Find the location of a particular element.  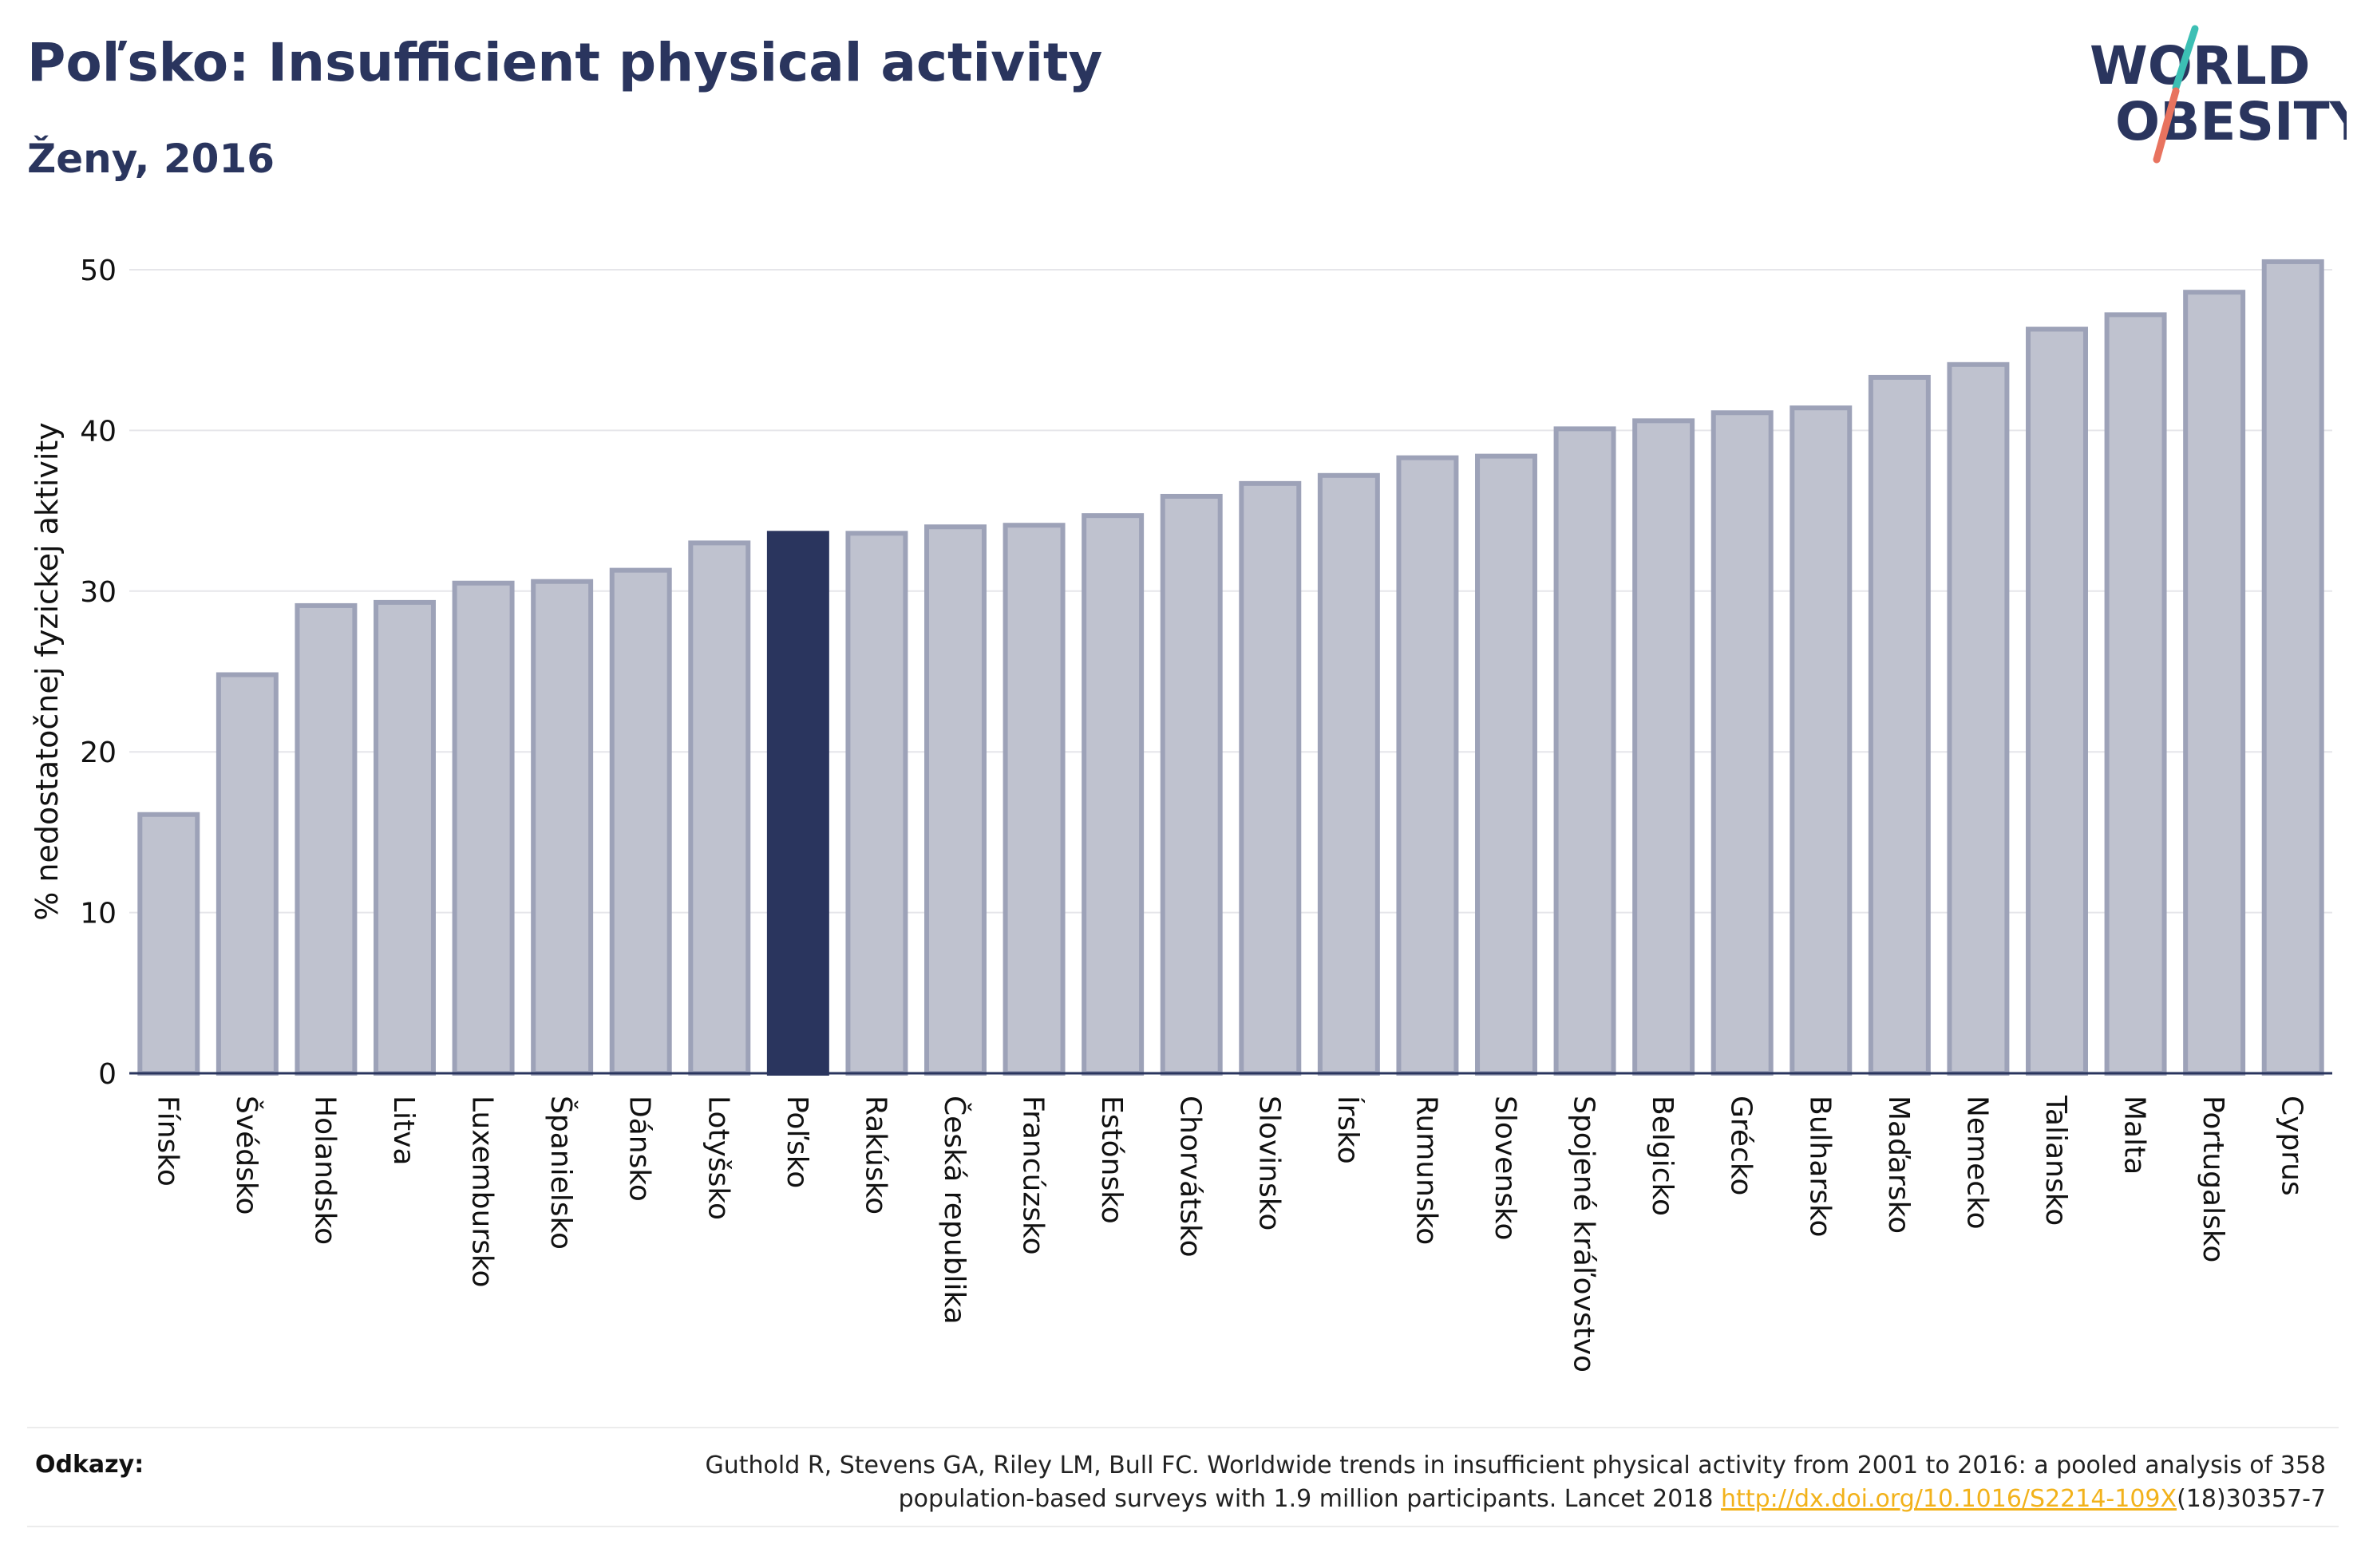

x-tick-label-2: Holandsko is located at coordinates (324, 1170).